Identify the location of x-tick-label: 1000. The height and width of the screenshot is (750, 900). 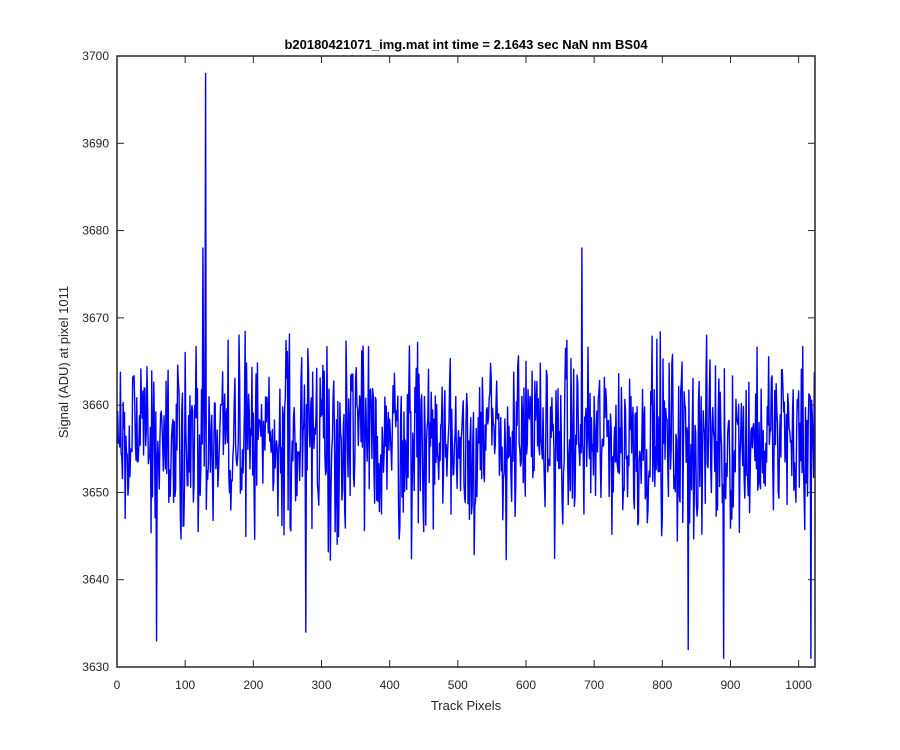
(798, 685).